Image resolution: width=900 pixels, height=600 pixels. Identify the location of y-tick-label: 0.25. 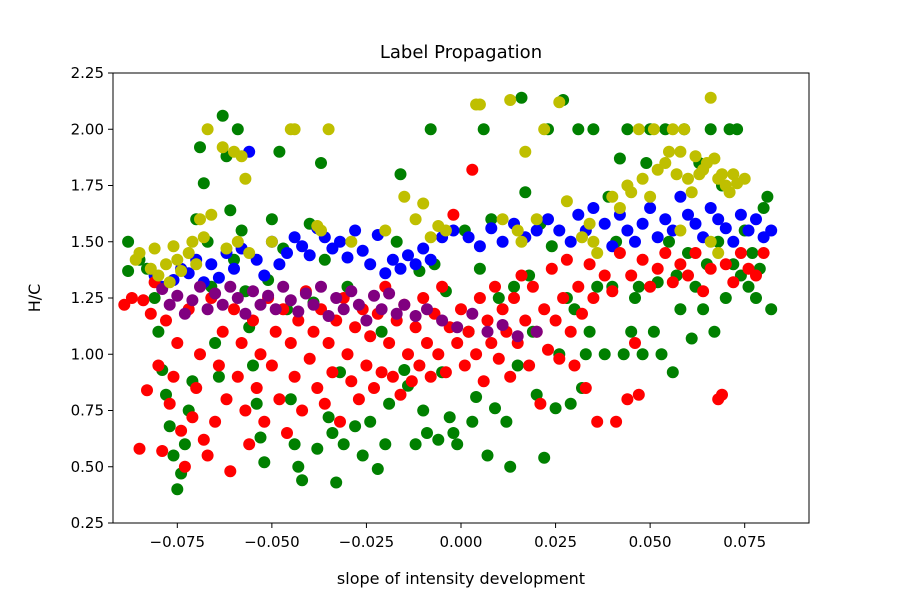
(87, 523).